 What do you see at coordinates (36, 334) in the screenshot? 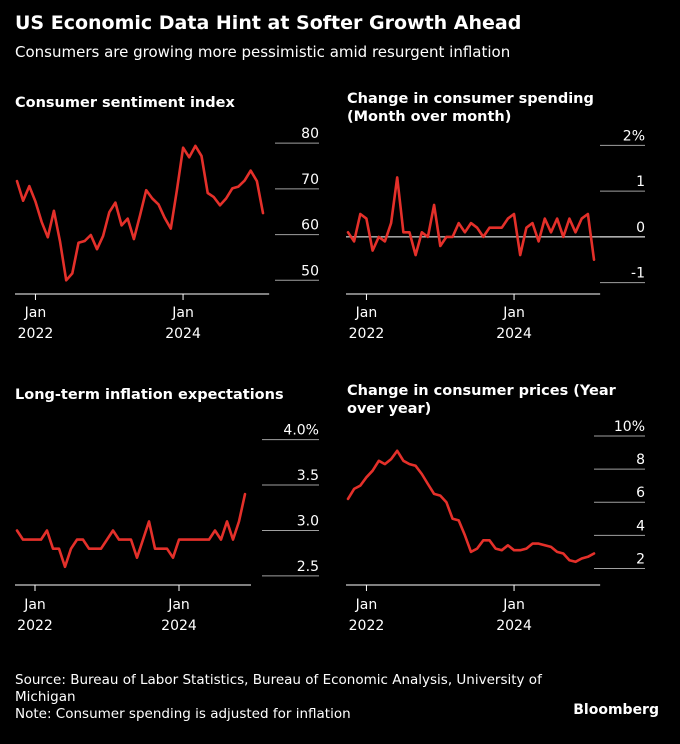
I see `panel-1-x-tick-label-year: 2022` at bounding box center [36, 334].